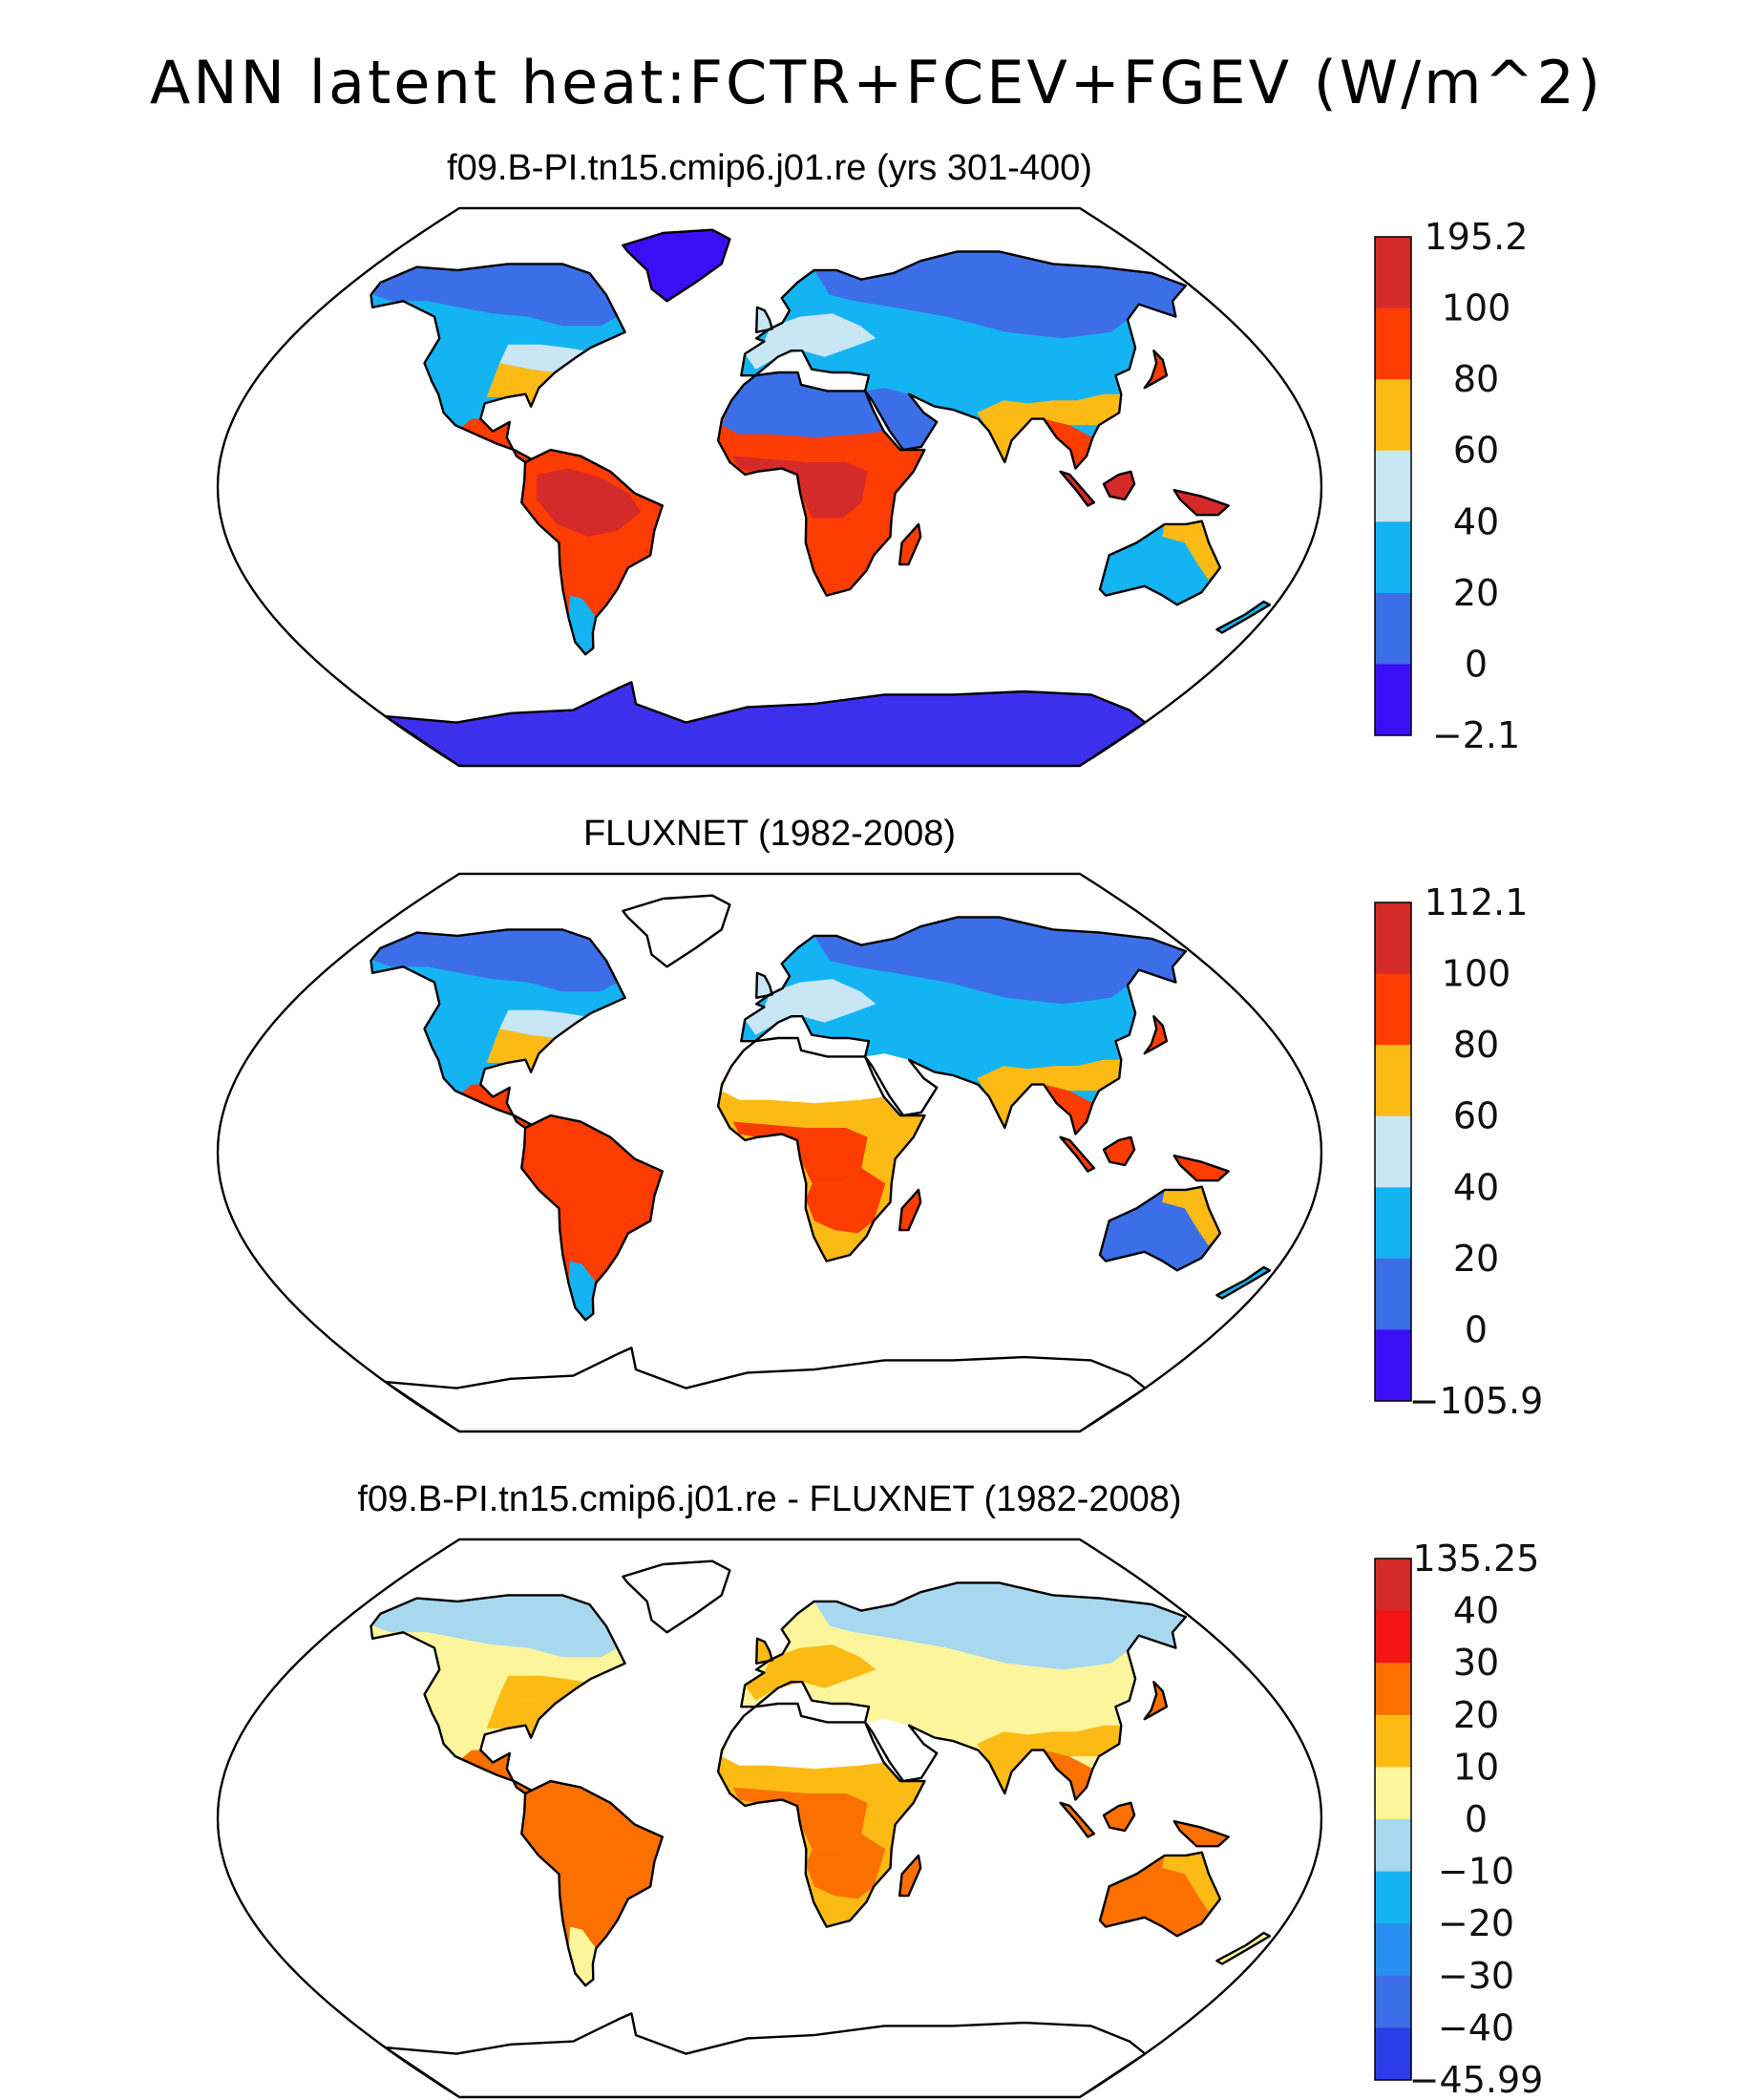 This screenshot has width=1753, height=2100. Describe the element at coordinates (876, 82) in the screenshot. I see `main-title: ANN latent heat:FCTR+FCEV+FGEV (W/m^2)` at that location.